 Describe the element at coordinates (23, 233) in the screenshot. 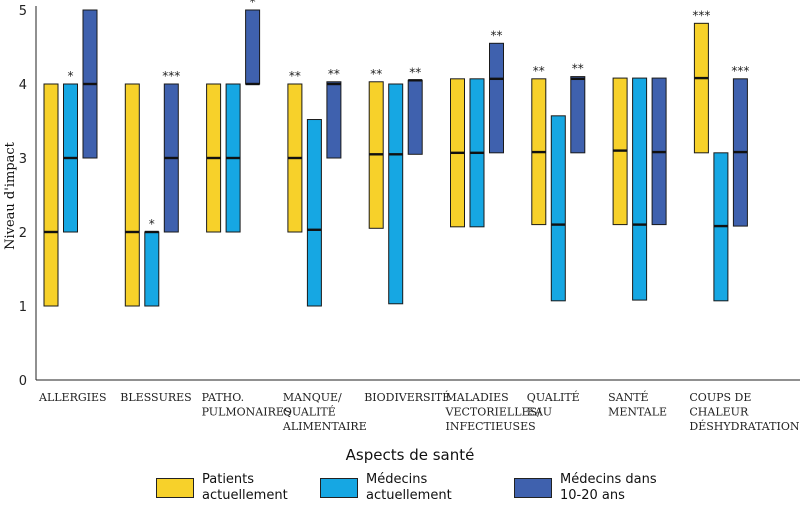

I see `y-tick-label: 2` at that location.